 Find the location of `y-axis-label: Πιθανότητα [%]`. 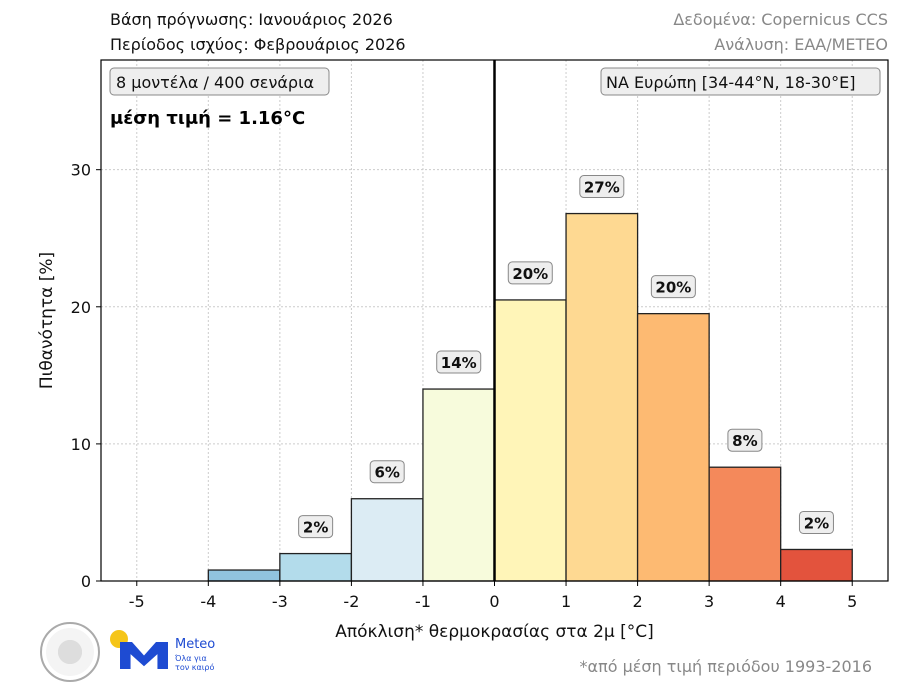

y-axis-label: Πιθανότητα [%] is located at coordinates (47, 320).